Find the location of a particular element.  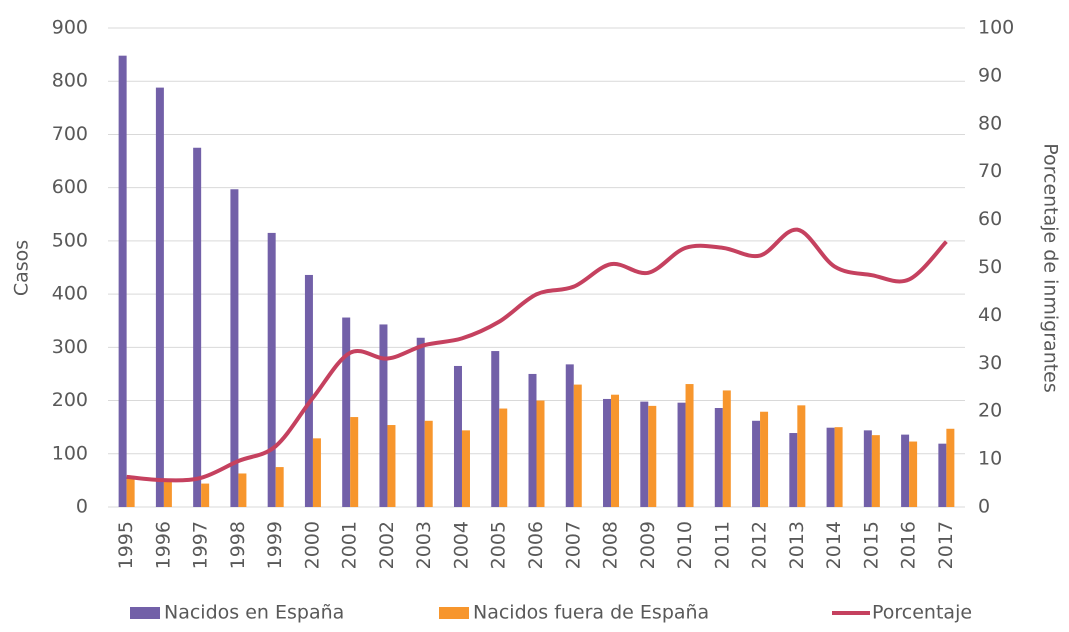

y2-tick-label: 10 is located at coordinates (990, 459).